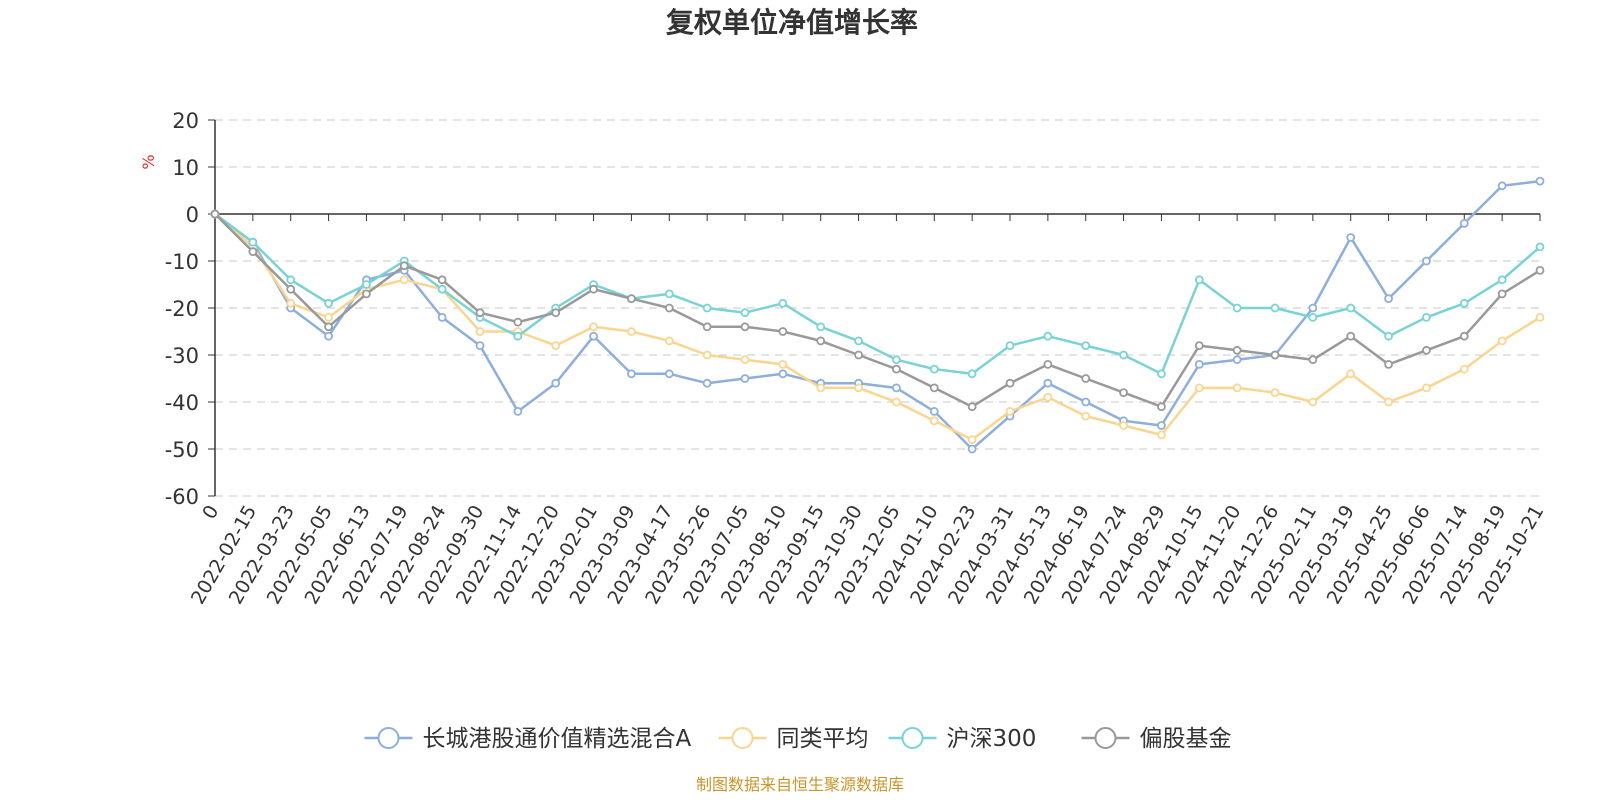 The image size is (1600, 800). I want to click on y-tick-label: 0, so click(192, 215).